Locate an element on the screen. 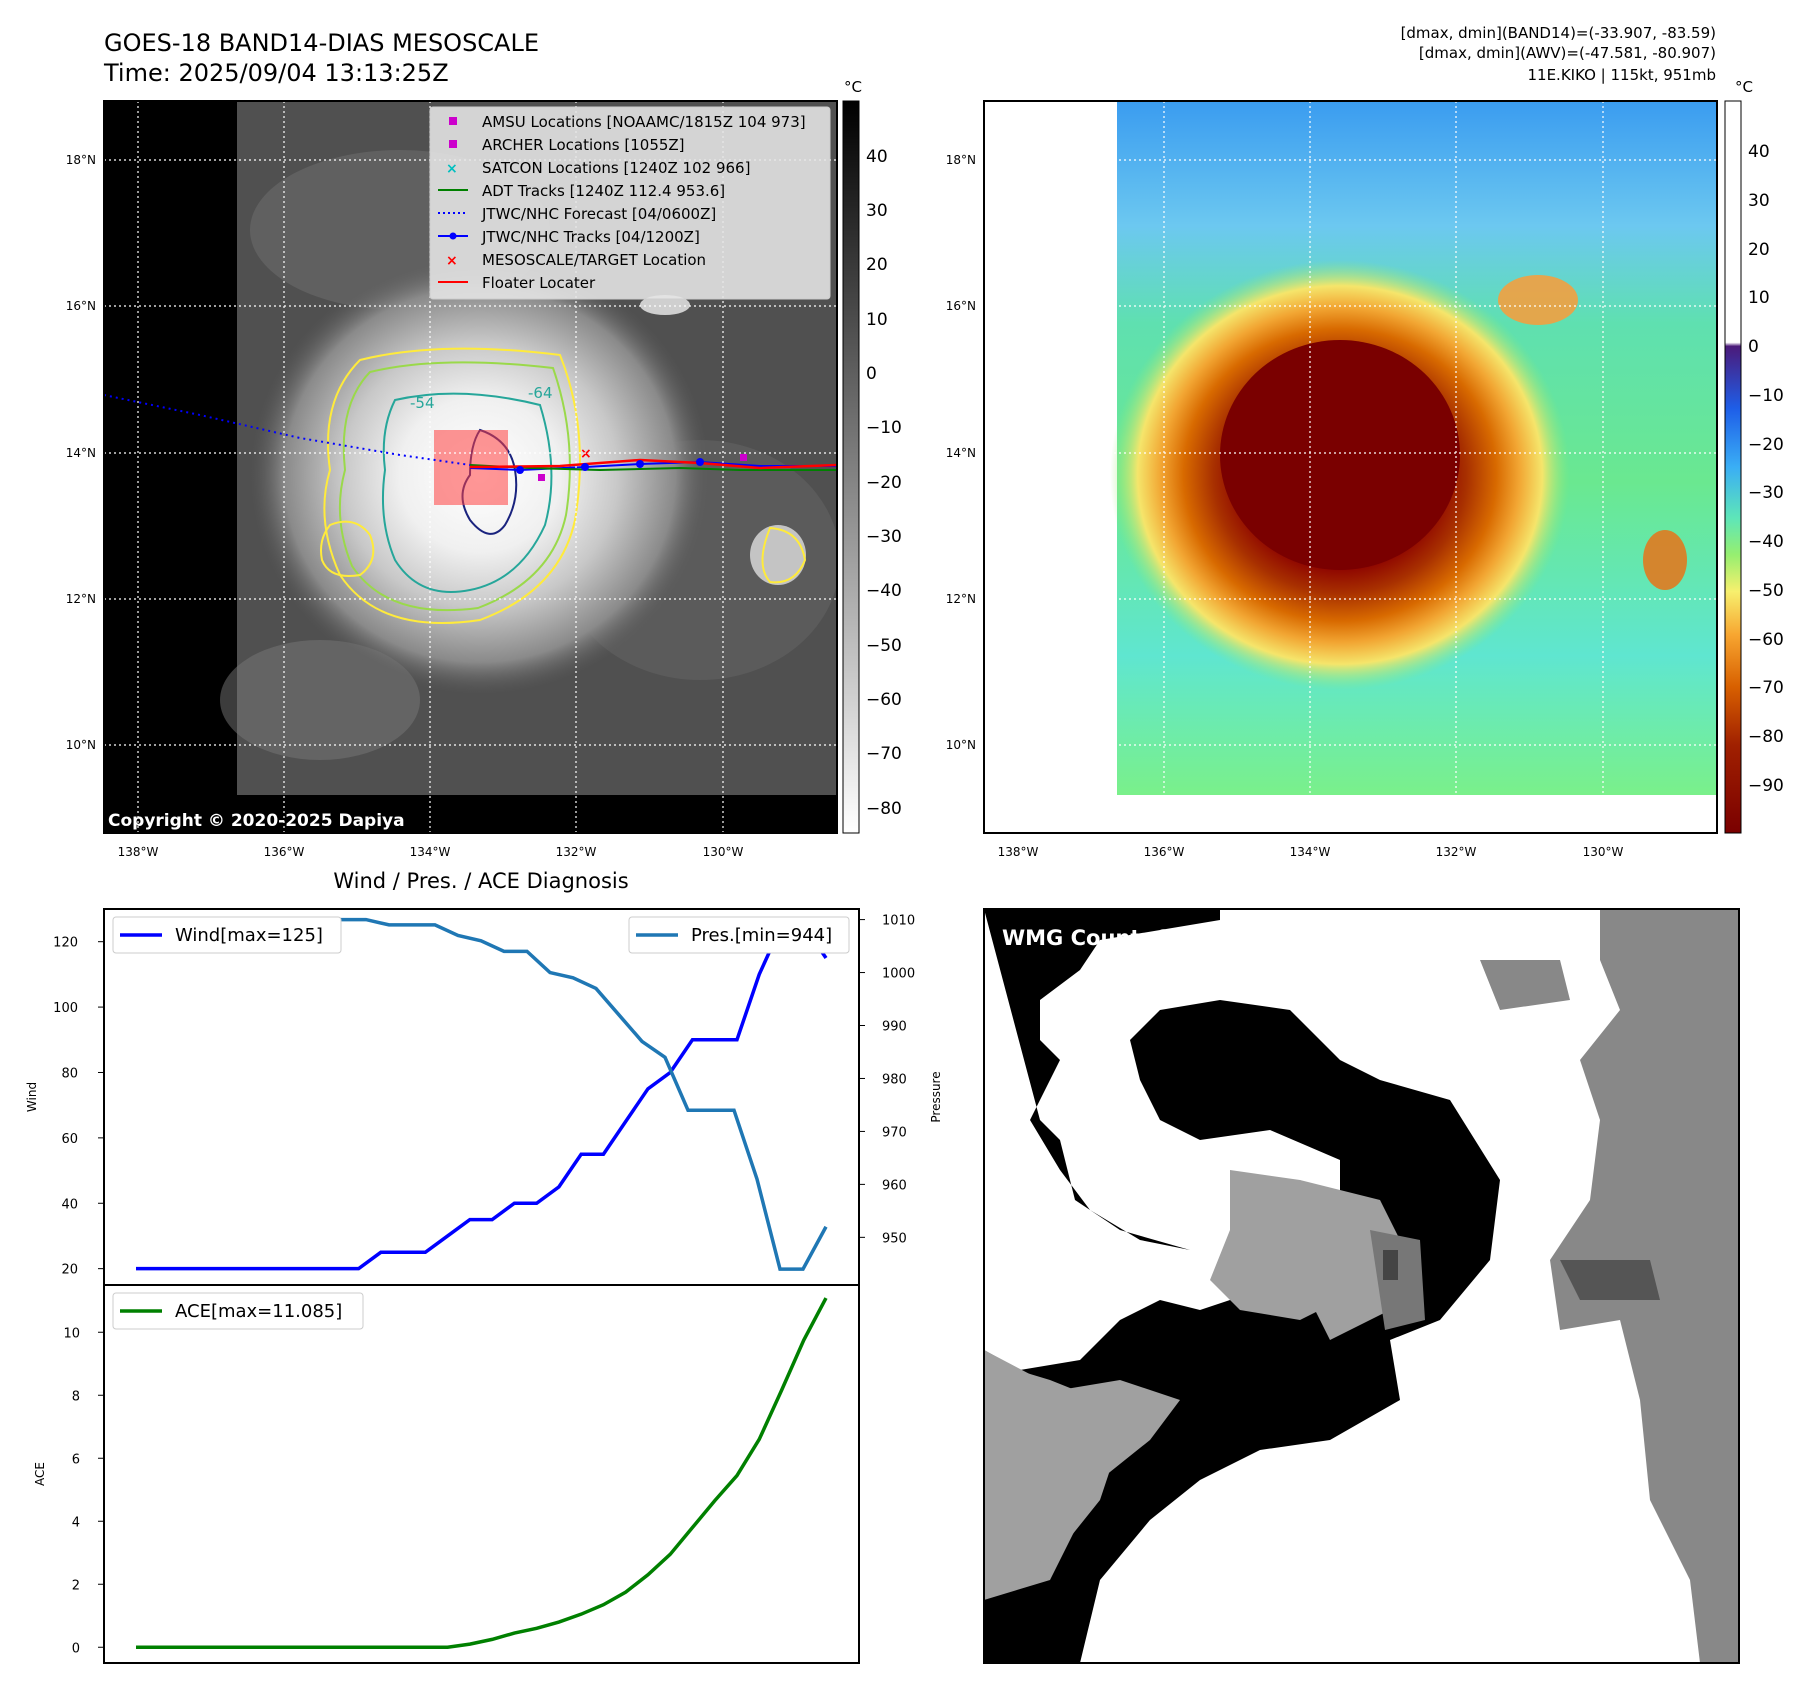 The height and width of the screenshot is (1690, 1797). figure-time: Time: 2025/09/04 13:13:25Z is located at coordinates (276, 73).